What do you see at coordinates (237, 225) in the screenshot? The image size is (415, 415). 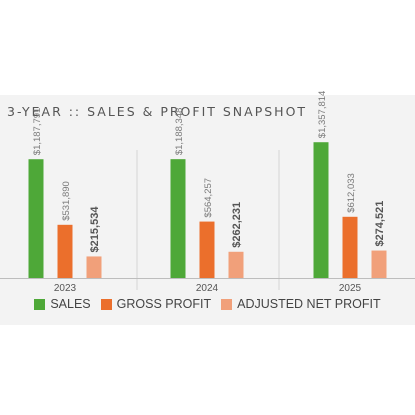 I see `data-label-adjusted-net-profit-2024: $262,231` at bounding box center [237, 225].